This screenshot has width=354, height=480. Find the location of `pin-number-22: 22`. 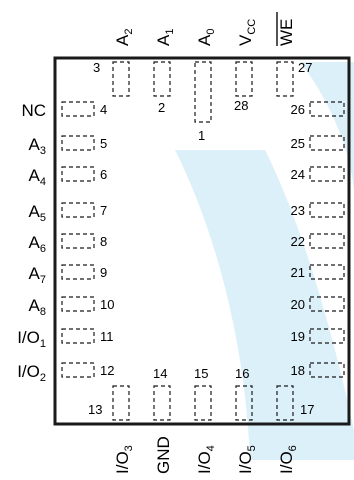

pin-number-22: 22 is located at coordinates (298, 241).